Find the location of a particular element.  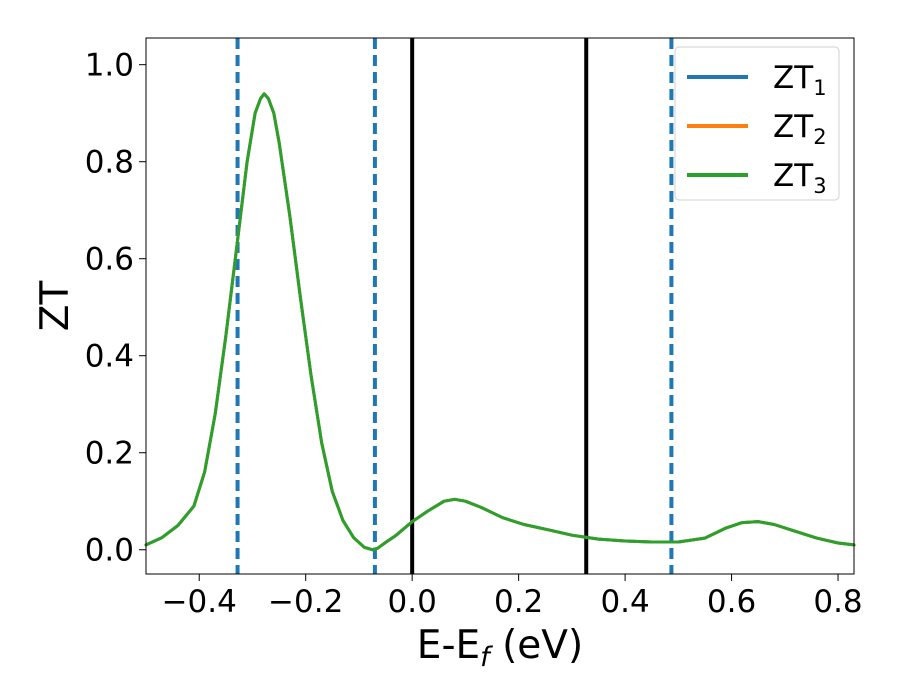

y-tick-label: 0.2 is located at coordinates (109, 454).